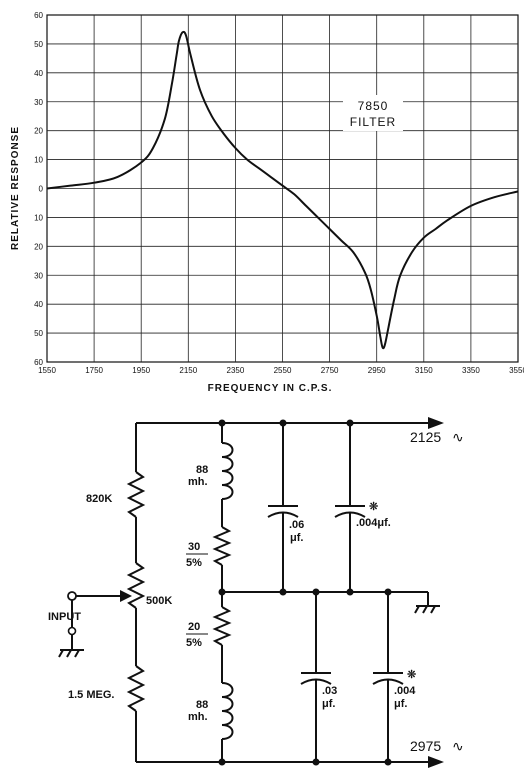 The height and width of the screenshot is (779, 524). Describe the element at coordinates (350, 507) in the screenshot. I see `capacitor-004uf-upper` at that location.